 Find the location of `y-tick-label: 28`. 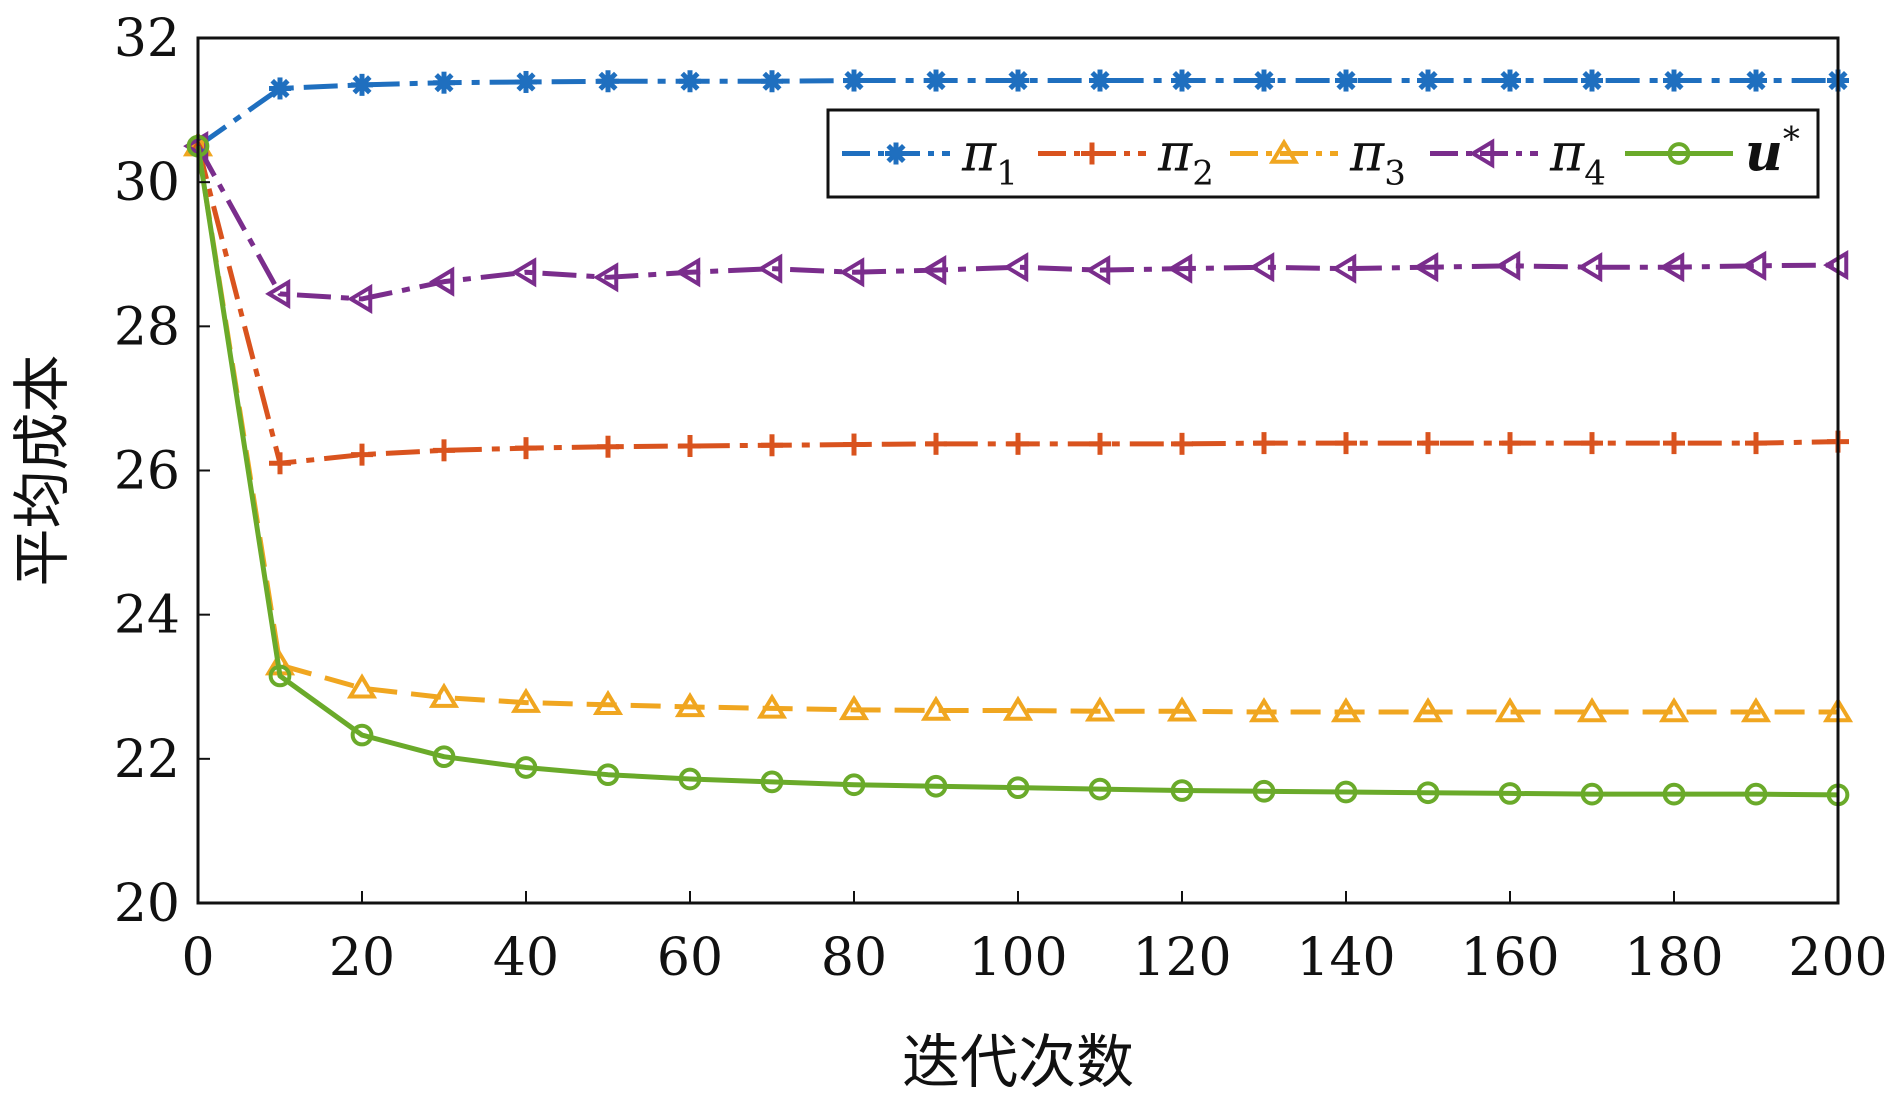

y-tick-label: 28 is located at coordinates (147, 327).